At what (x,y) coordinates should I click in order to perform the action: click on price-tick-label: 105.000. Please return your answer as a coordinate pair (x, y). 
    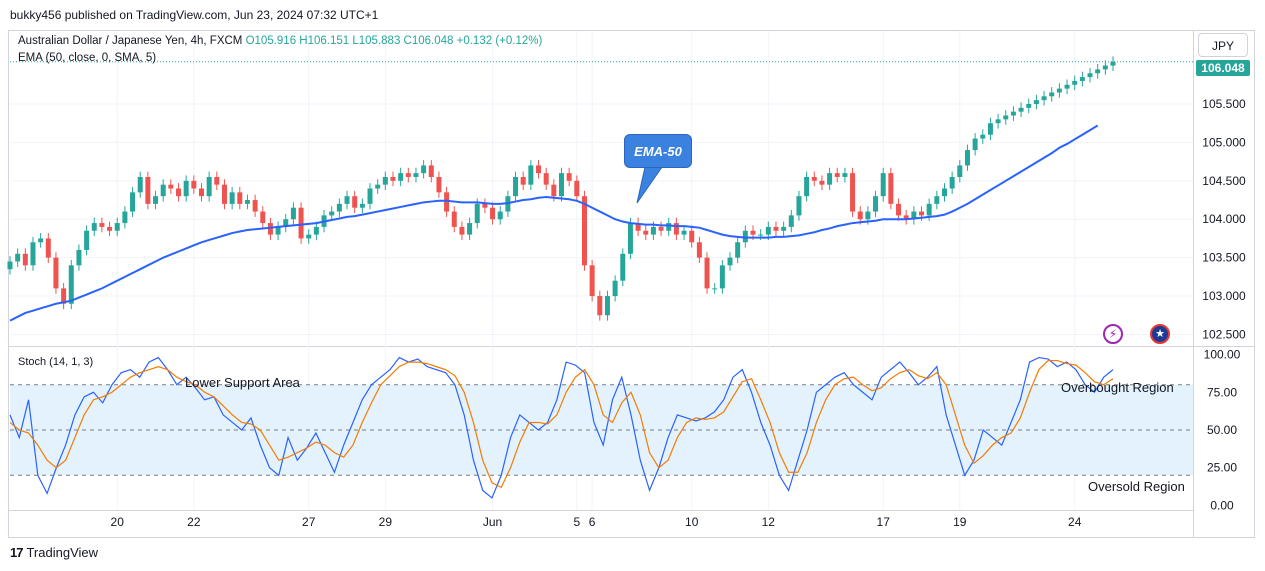
    Looking at the image, I should click on (1224, 142).